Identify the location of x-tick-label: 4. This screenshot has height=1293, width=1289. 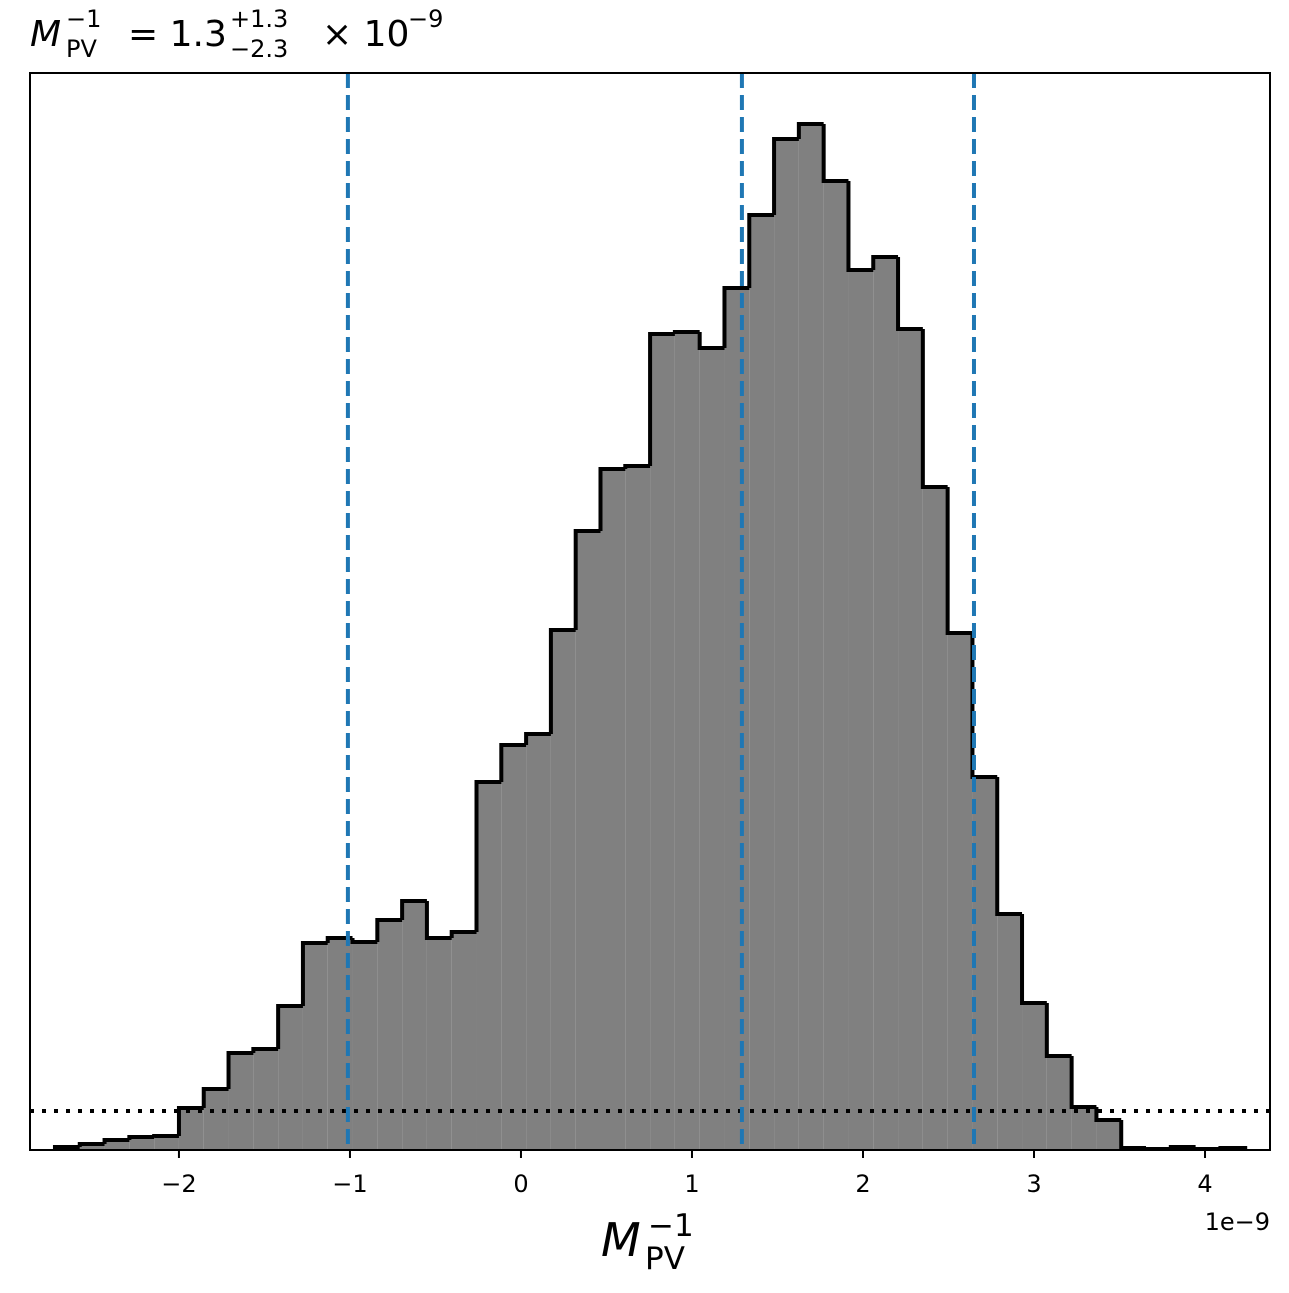
(1204, 1184).